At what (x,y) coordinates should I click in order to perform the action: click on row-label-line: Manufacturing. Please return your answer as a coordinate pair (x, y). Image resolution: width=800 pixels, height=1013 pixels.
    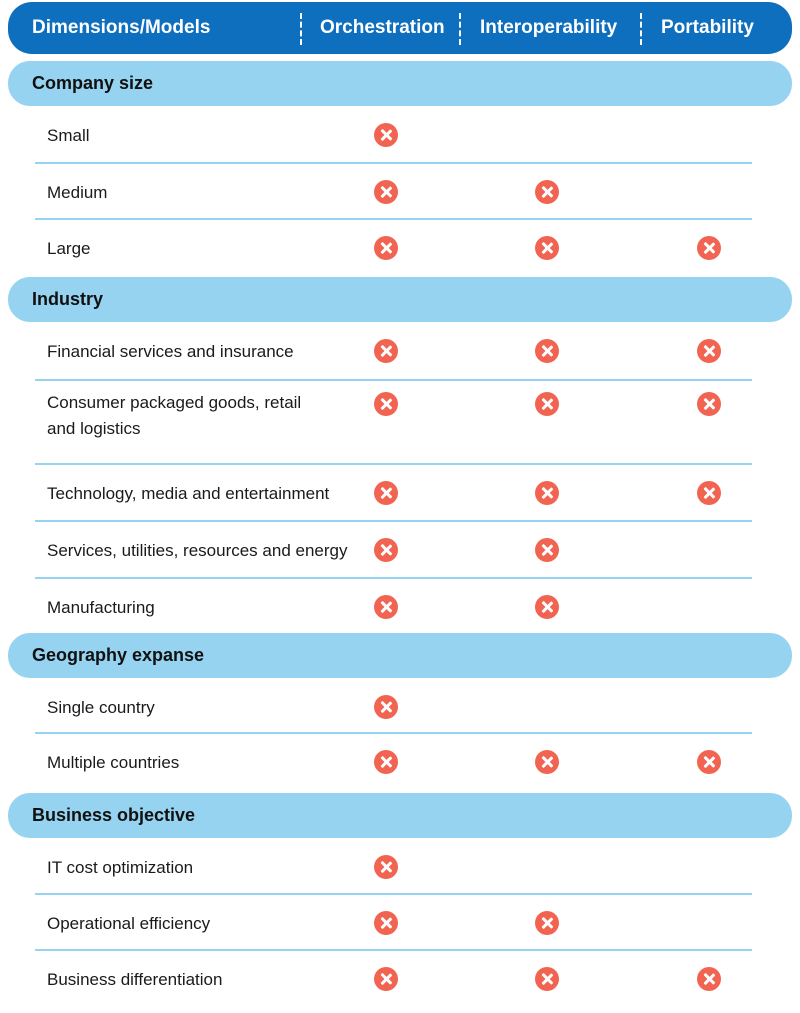
    Looking at the image, I should click on (101, 607).